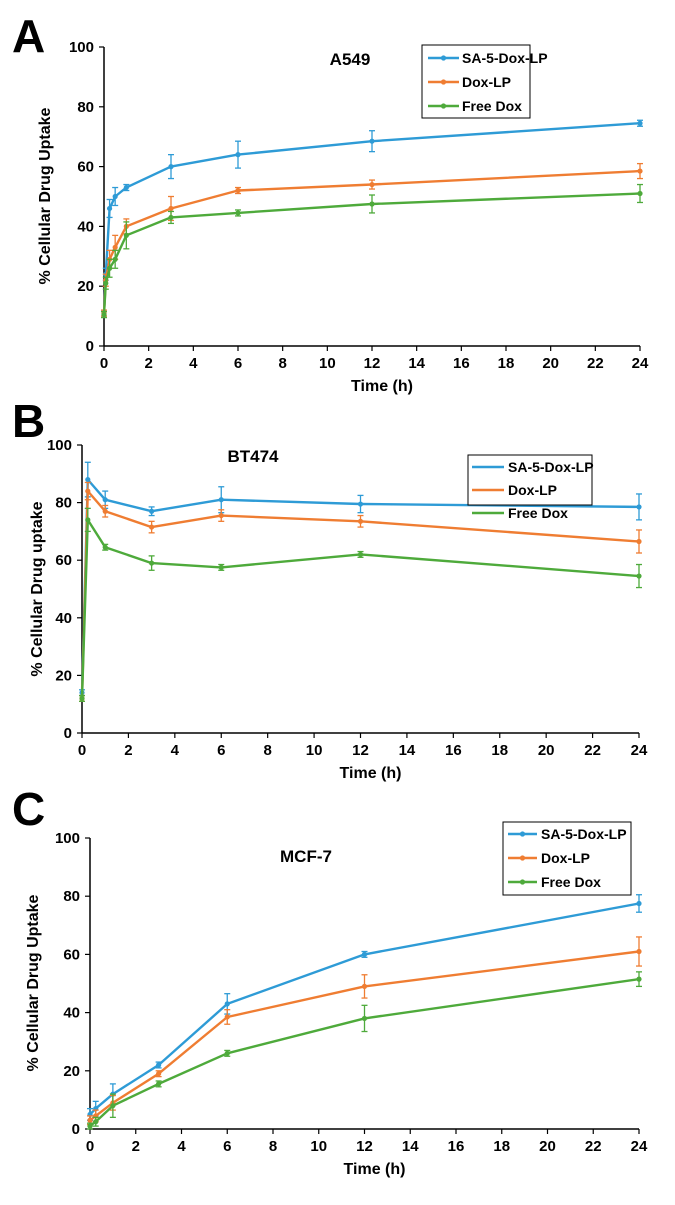 This screenshot has width=675, height=1205. I want to click on x-axis-label: Time (h), so click(382, 386).